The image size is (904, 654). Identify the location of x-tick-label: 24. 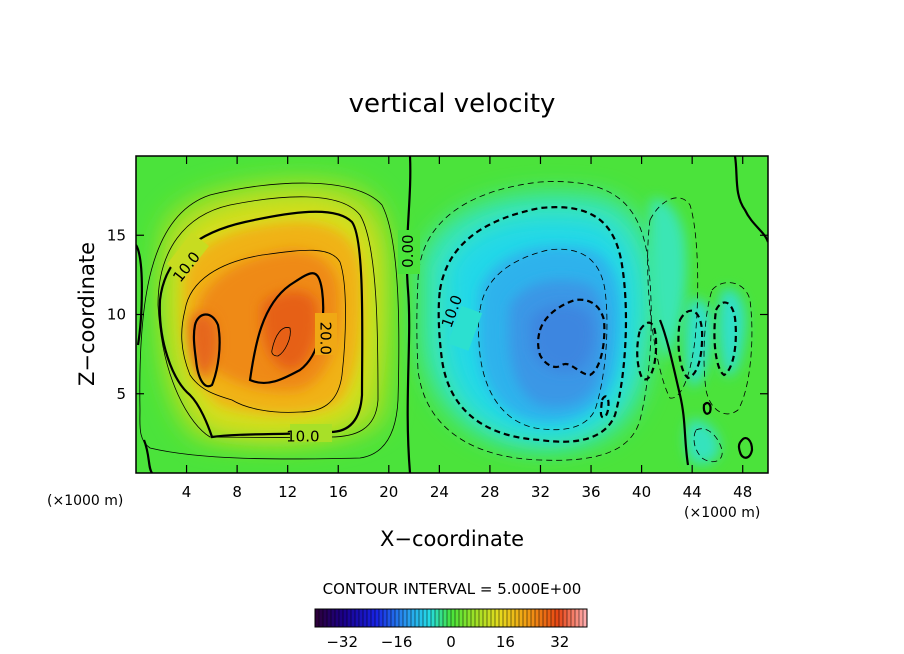
(439, 492).